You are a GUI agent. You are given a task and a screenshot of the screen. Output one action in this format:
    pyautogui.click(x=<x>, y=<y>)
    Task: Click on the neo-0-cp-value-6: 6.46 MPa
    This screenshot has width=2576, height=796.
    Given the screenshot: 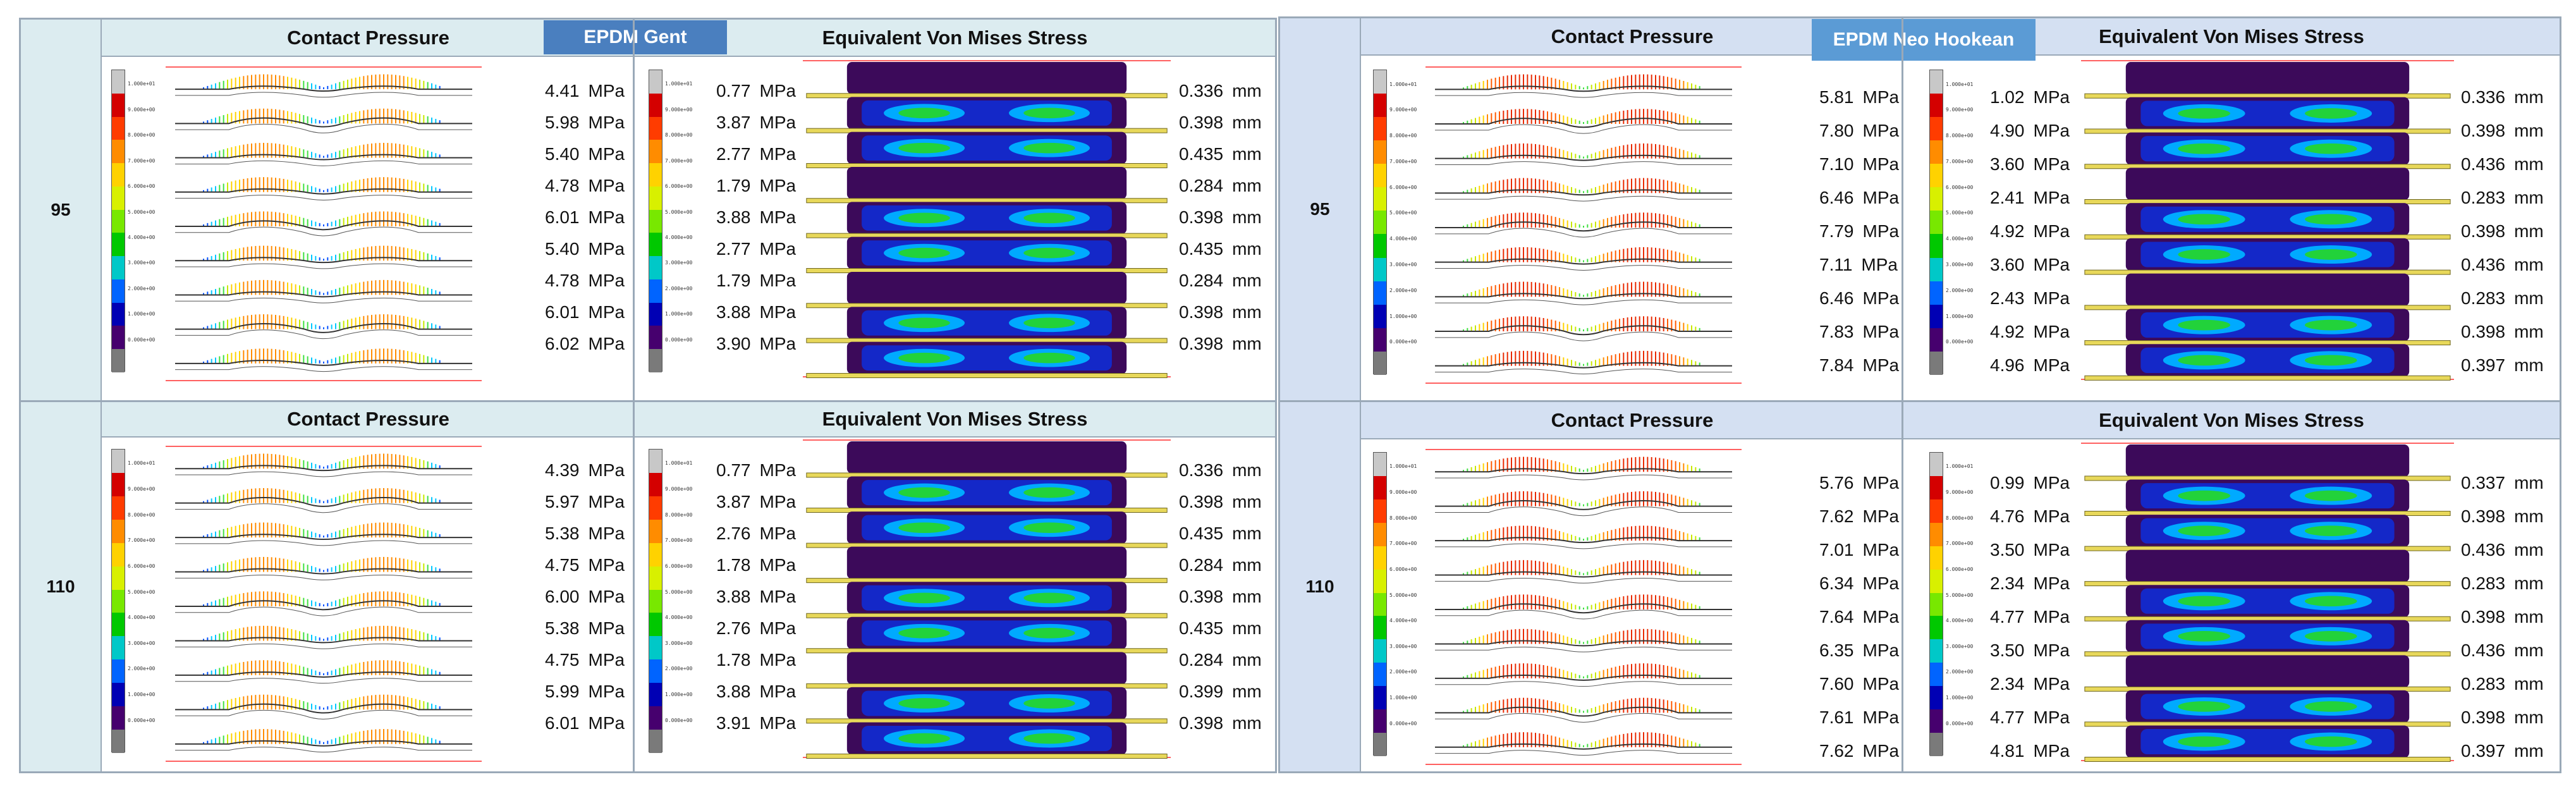 What is the action you would take?
    pyautogui.click(x=1859, y=298)
    